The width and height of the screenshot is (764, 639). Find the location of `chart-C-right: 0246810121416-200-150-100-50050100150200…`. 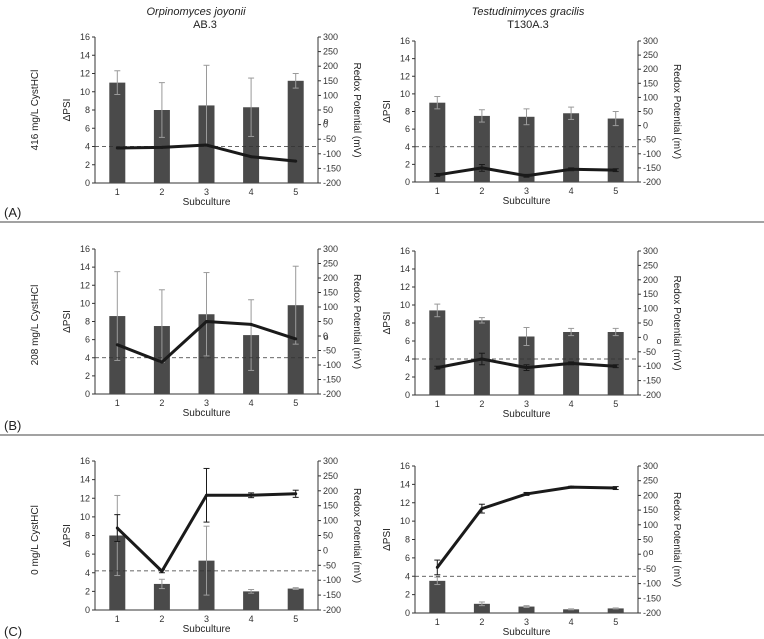

chart-C-right: 0246810121416-200-150-100-50050100150200… is located at coordinates (532, 549).